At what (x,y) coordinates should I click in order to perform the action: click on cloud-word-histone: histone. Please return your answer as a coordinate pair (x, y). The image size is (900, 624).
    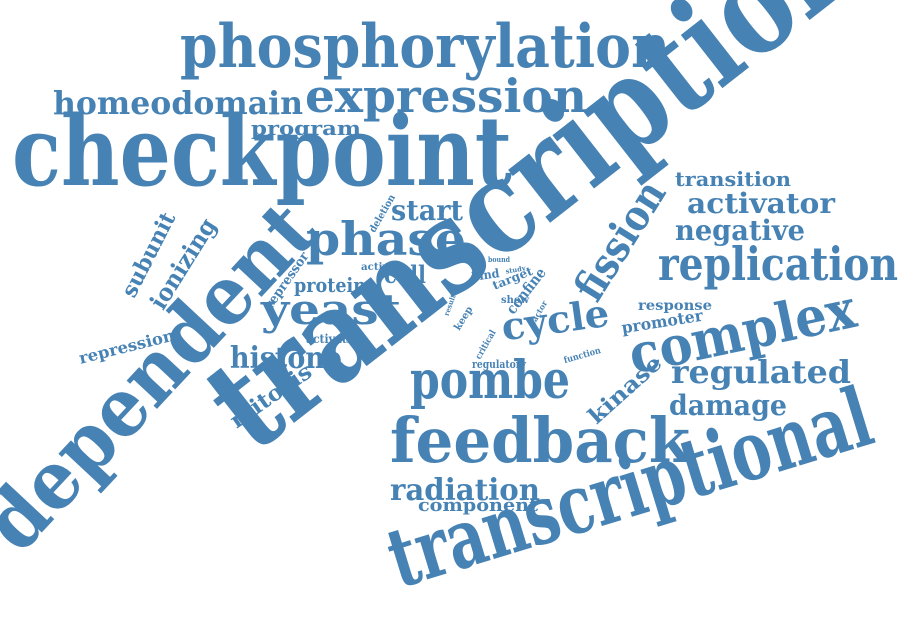
    Looking at the image, I should click on (286, 358).